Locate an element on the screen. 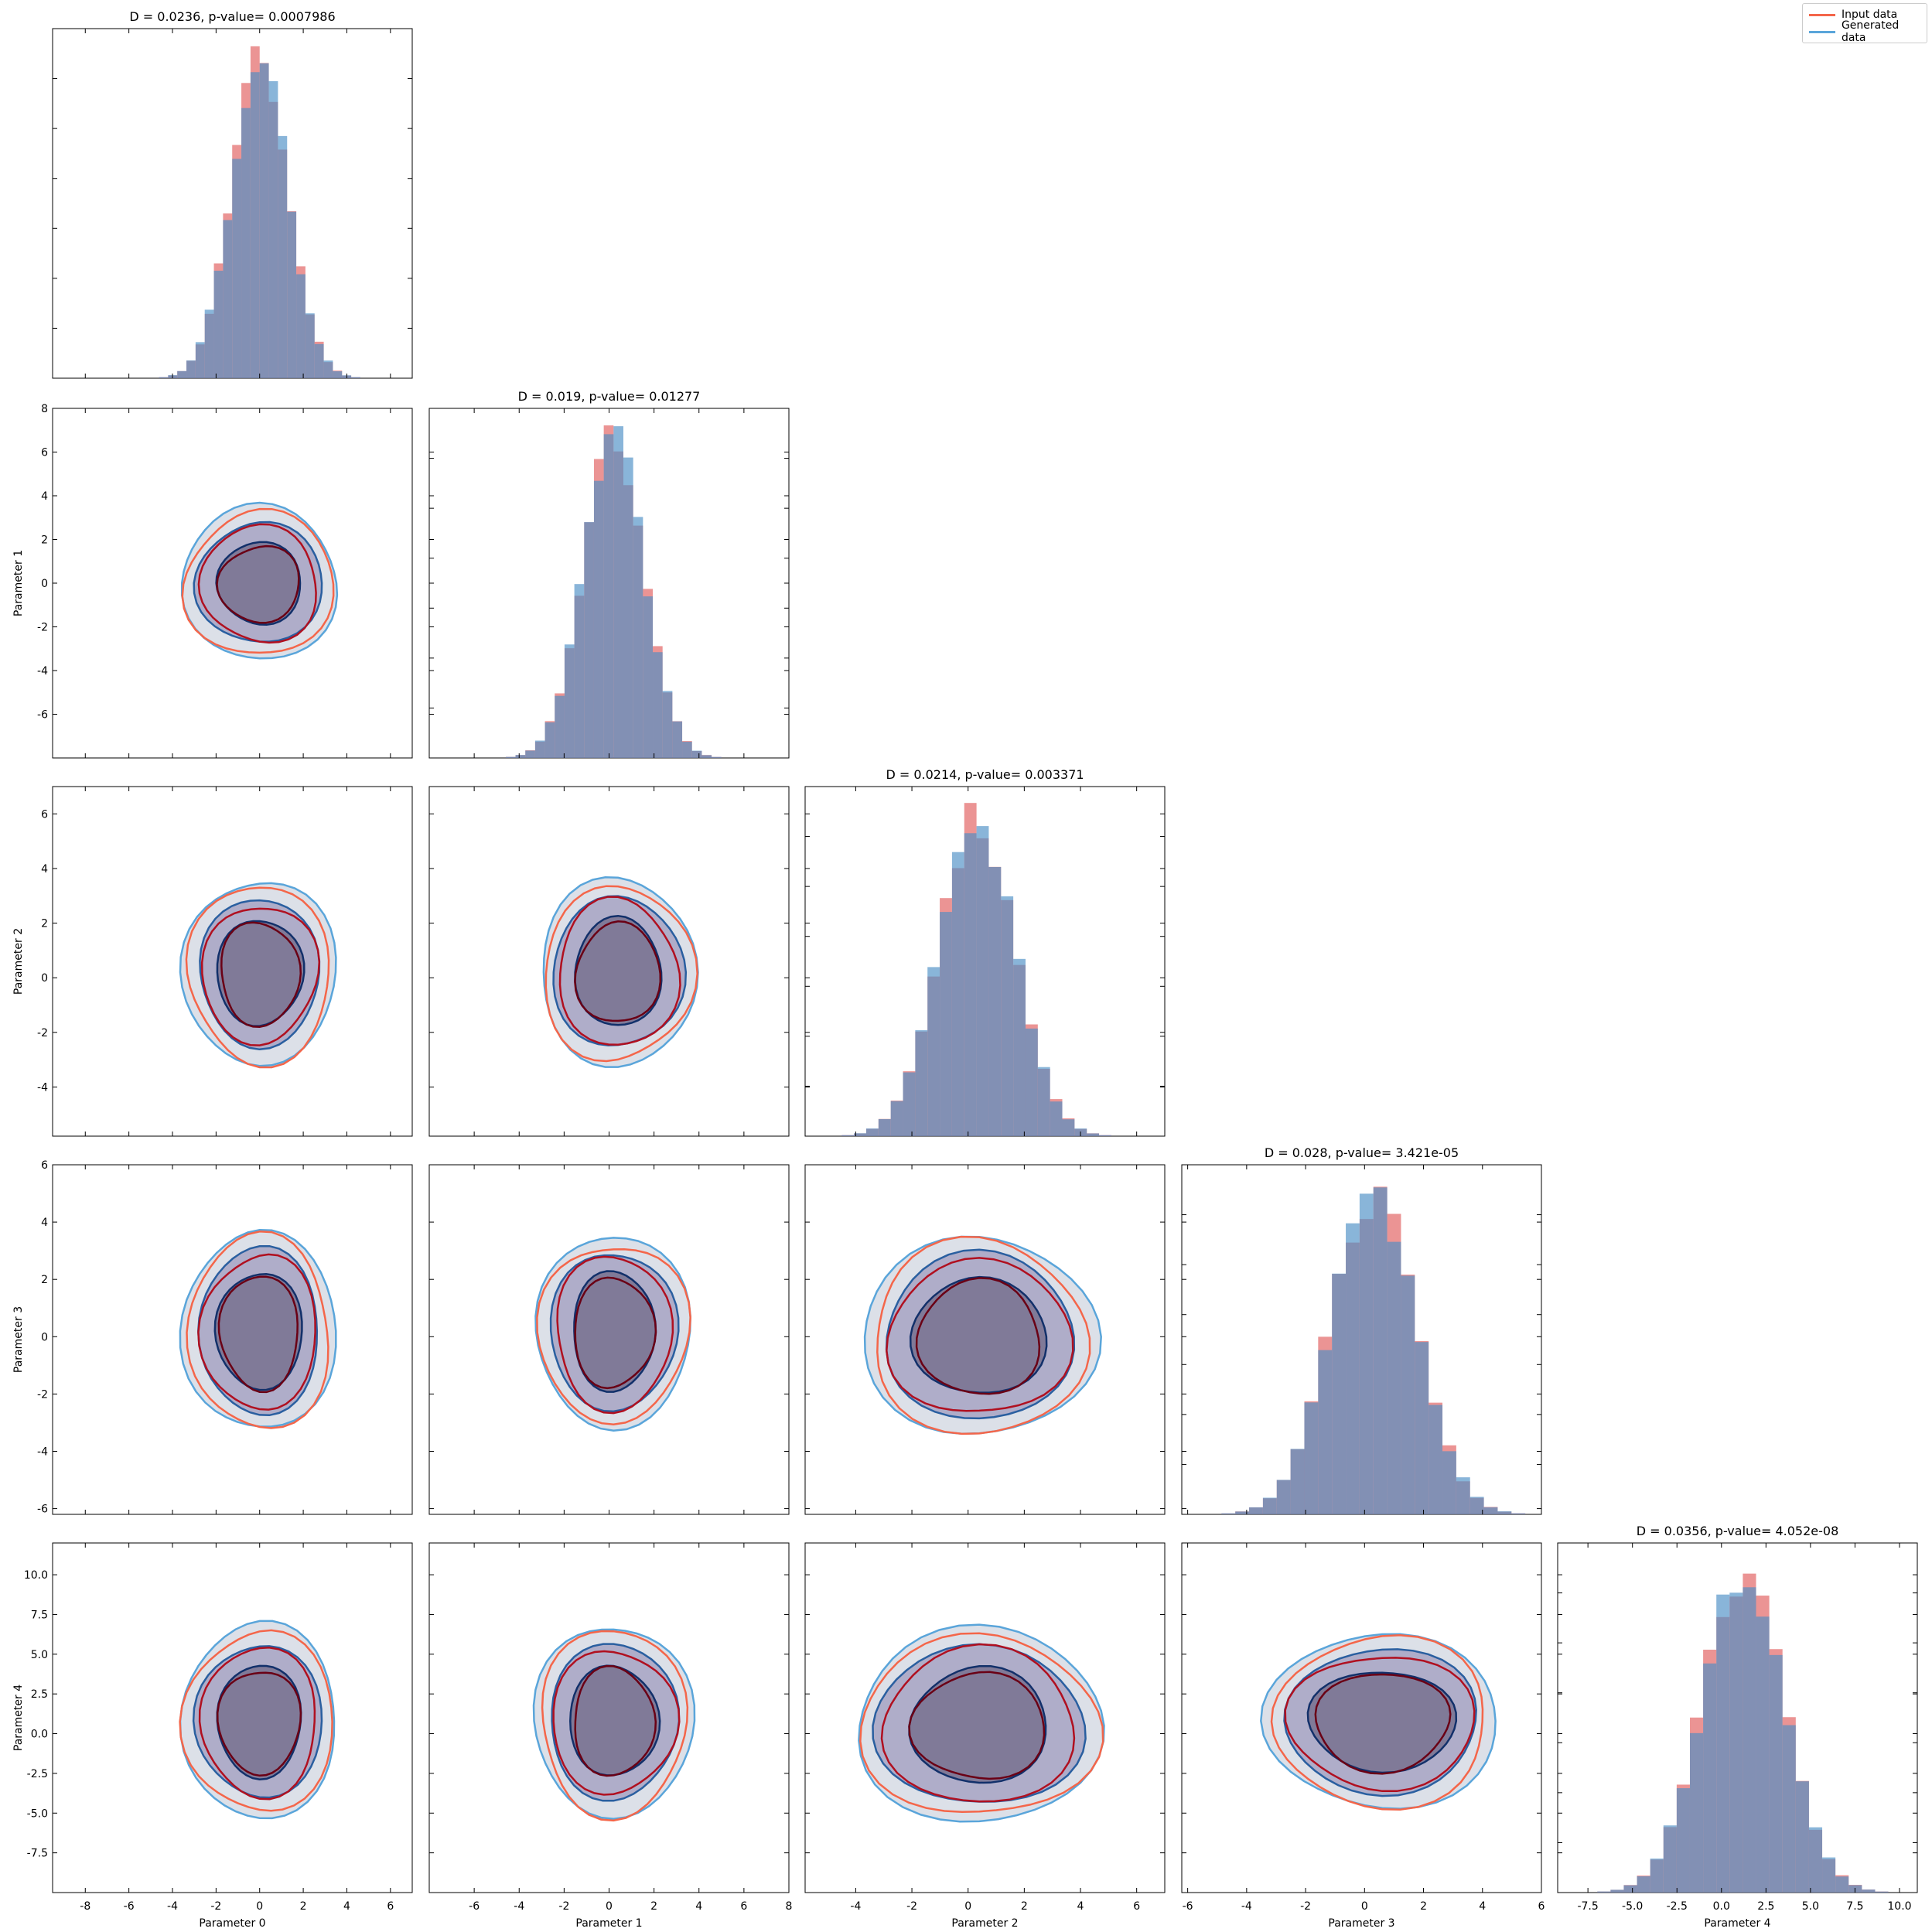 This screenshot has width=1932, height=1932. hist-title-0: D = 0.0236, p-value= 0.0007986 is located at coordinates (232, 16).